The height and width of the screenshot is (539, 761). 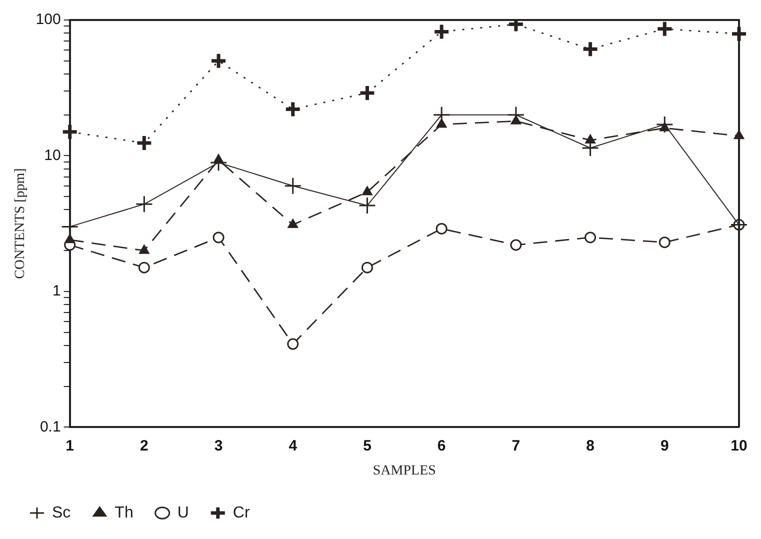 What do you see at coordinates (404, 470) in the screenshot?
I see `x-axis-title: SAMPLES` at bounding box center [404, 470].